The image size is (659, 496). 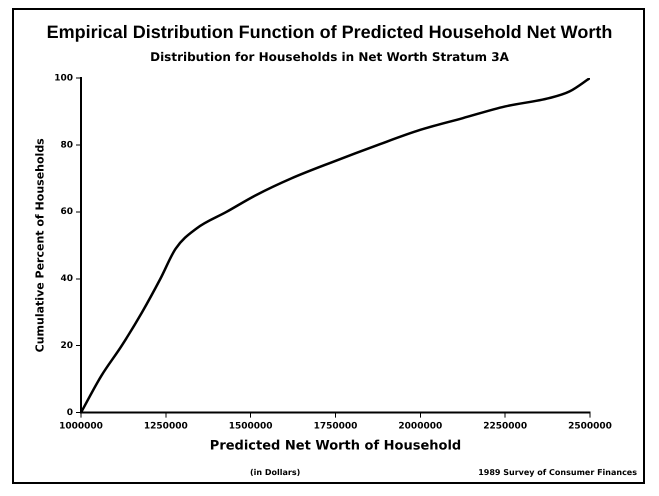 I want to click on x-tick-label: 1750000, so click(x=336, y=426).